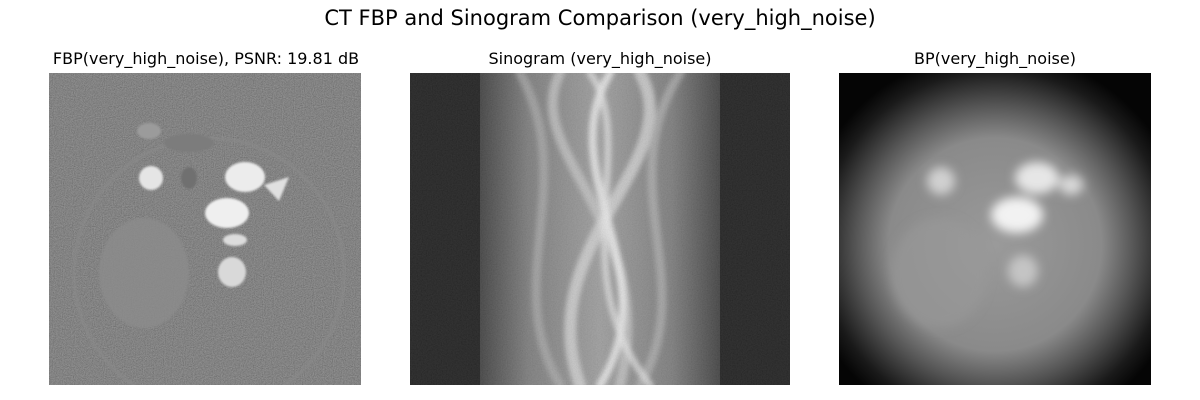  Describe the element at coordinates (995, 58) in the screenshot. I see `bp-title: BP(very_high_noise)` at that location.